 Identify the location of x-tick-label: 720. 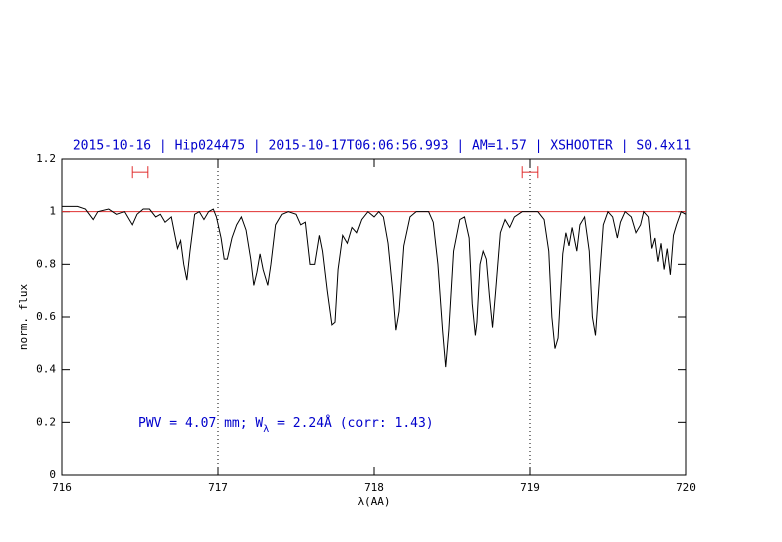
(686, 487).